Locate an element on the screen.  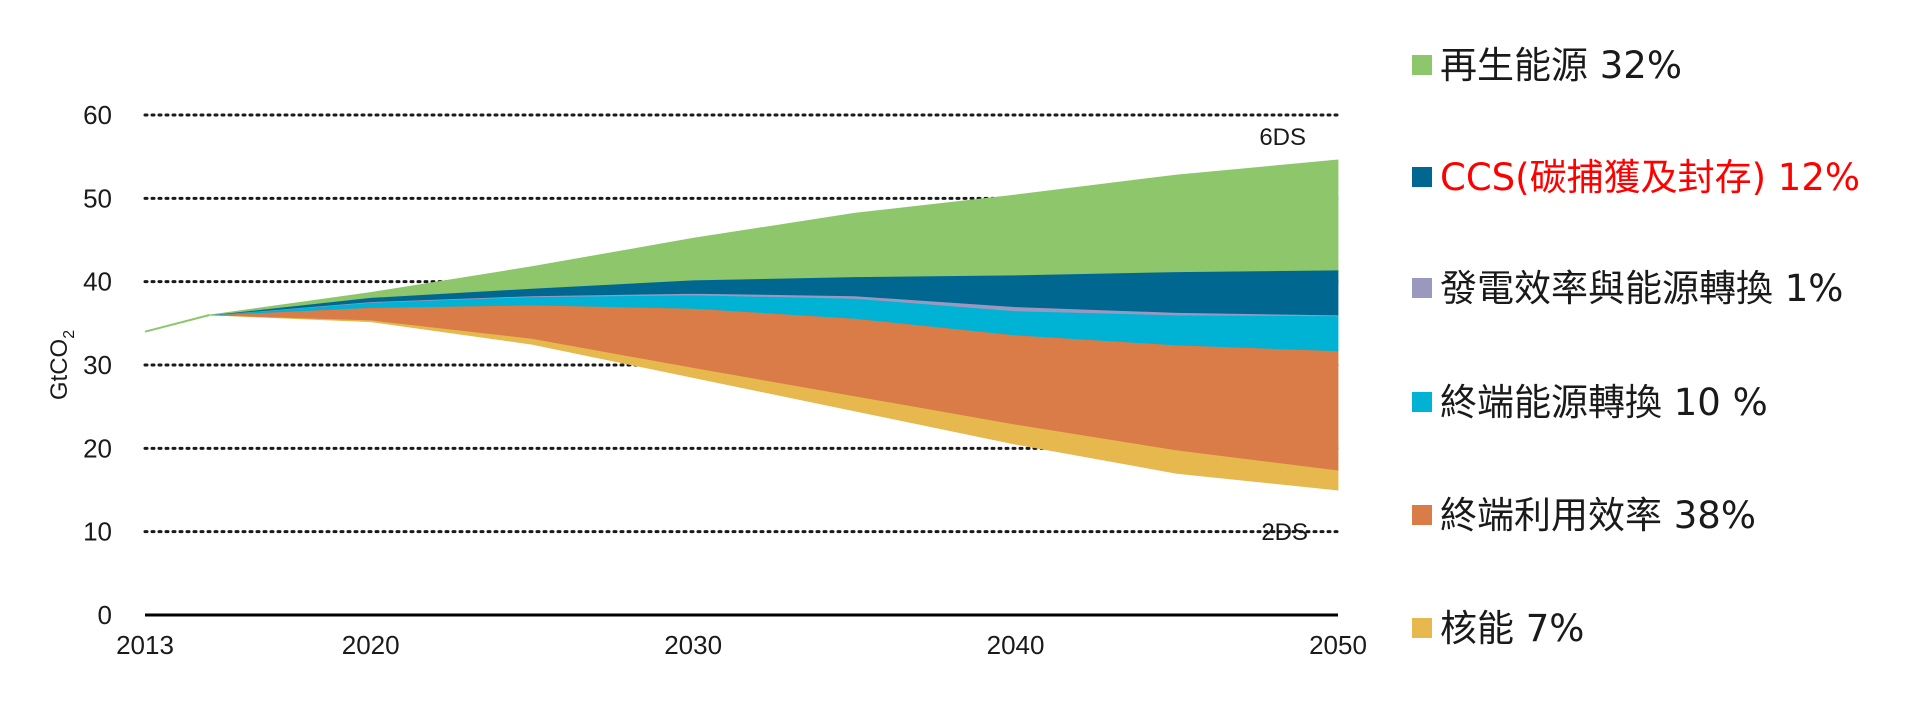
legend-item-power-efficiency: 發電效率與能源轉換 1% is located at coordinates (1627, 288).